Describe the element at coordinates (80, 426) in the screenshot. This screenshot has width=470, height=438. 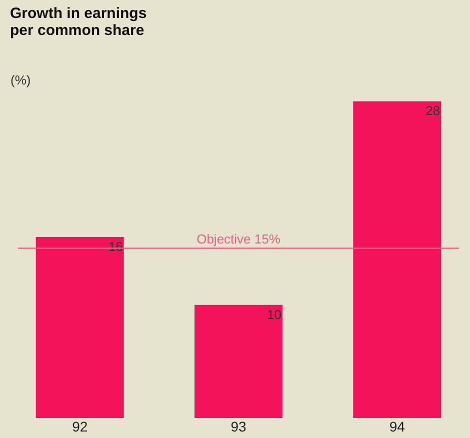
I see `x-tick-label: 92` at that location.